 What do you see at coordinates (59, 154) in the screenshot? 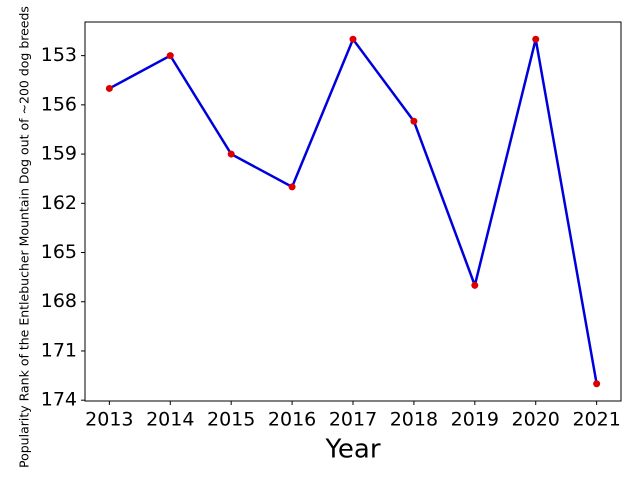
I see `y-tick-label: 159` at bounding box center [59, 154].